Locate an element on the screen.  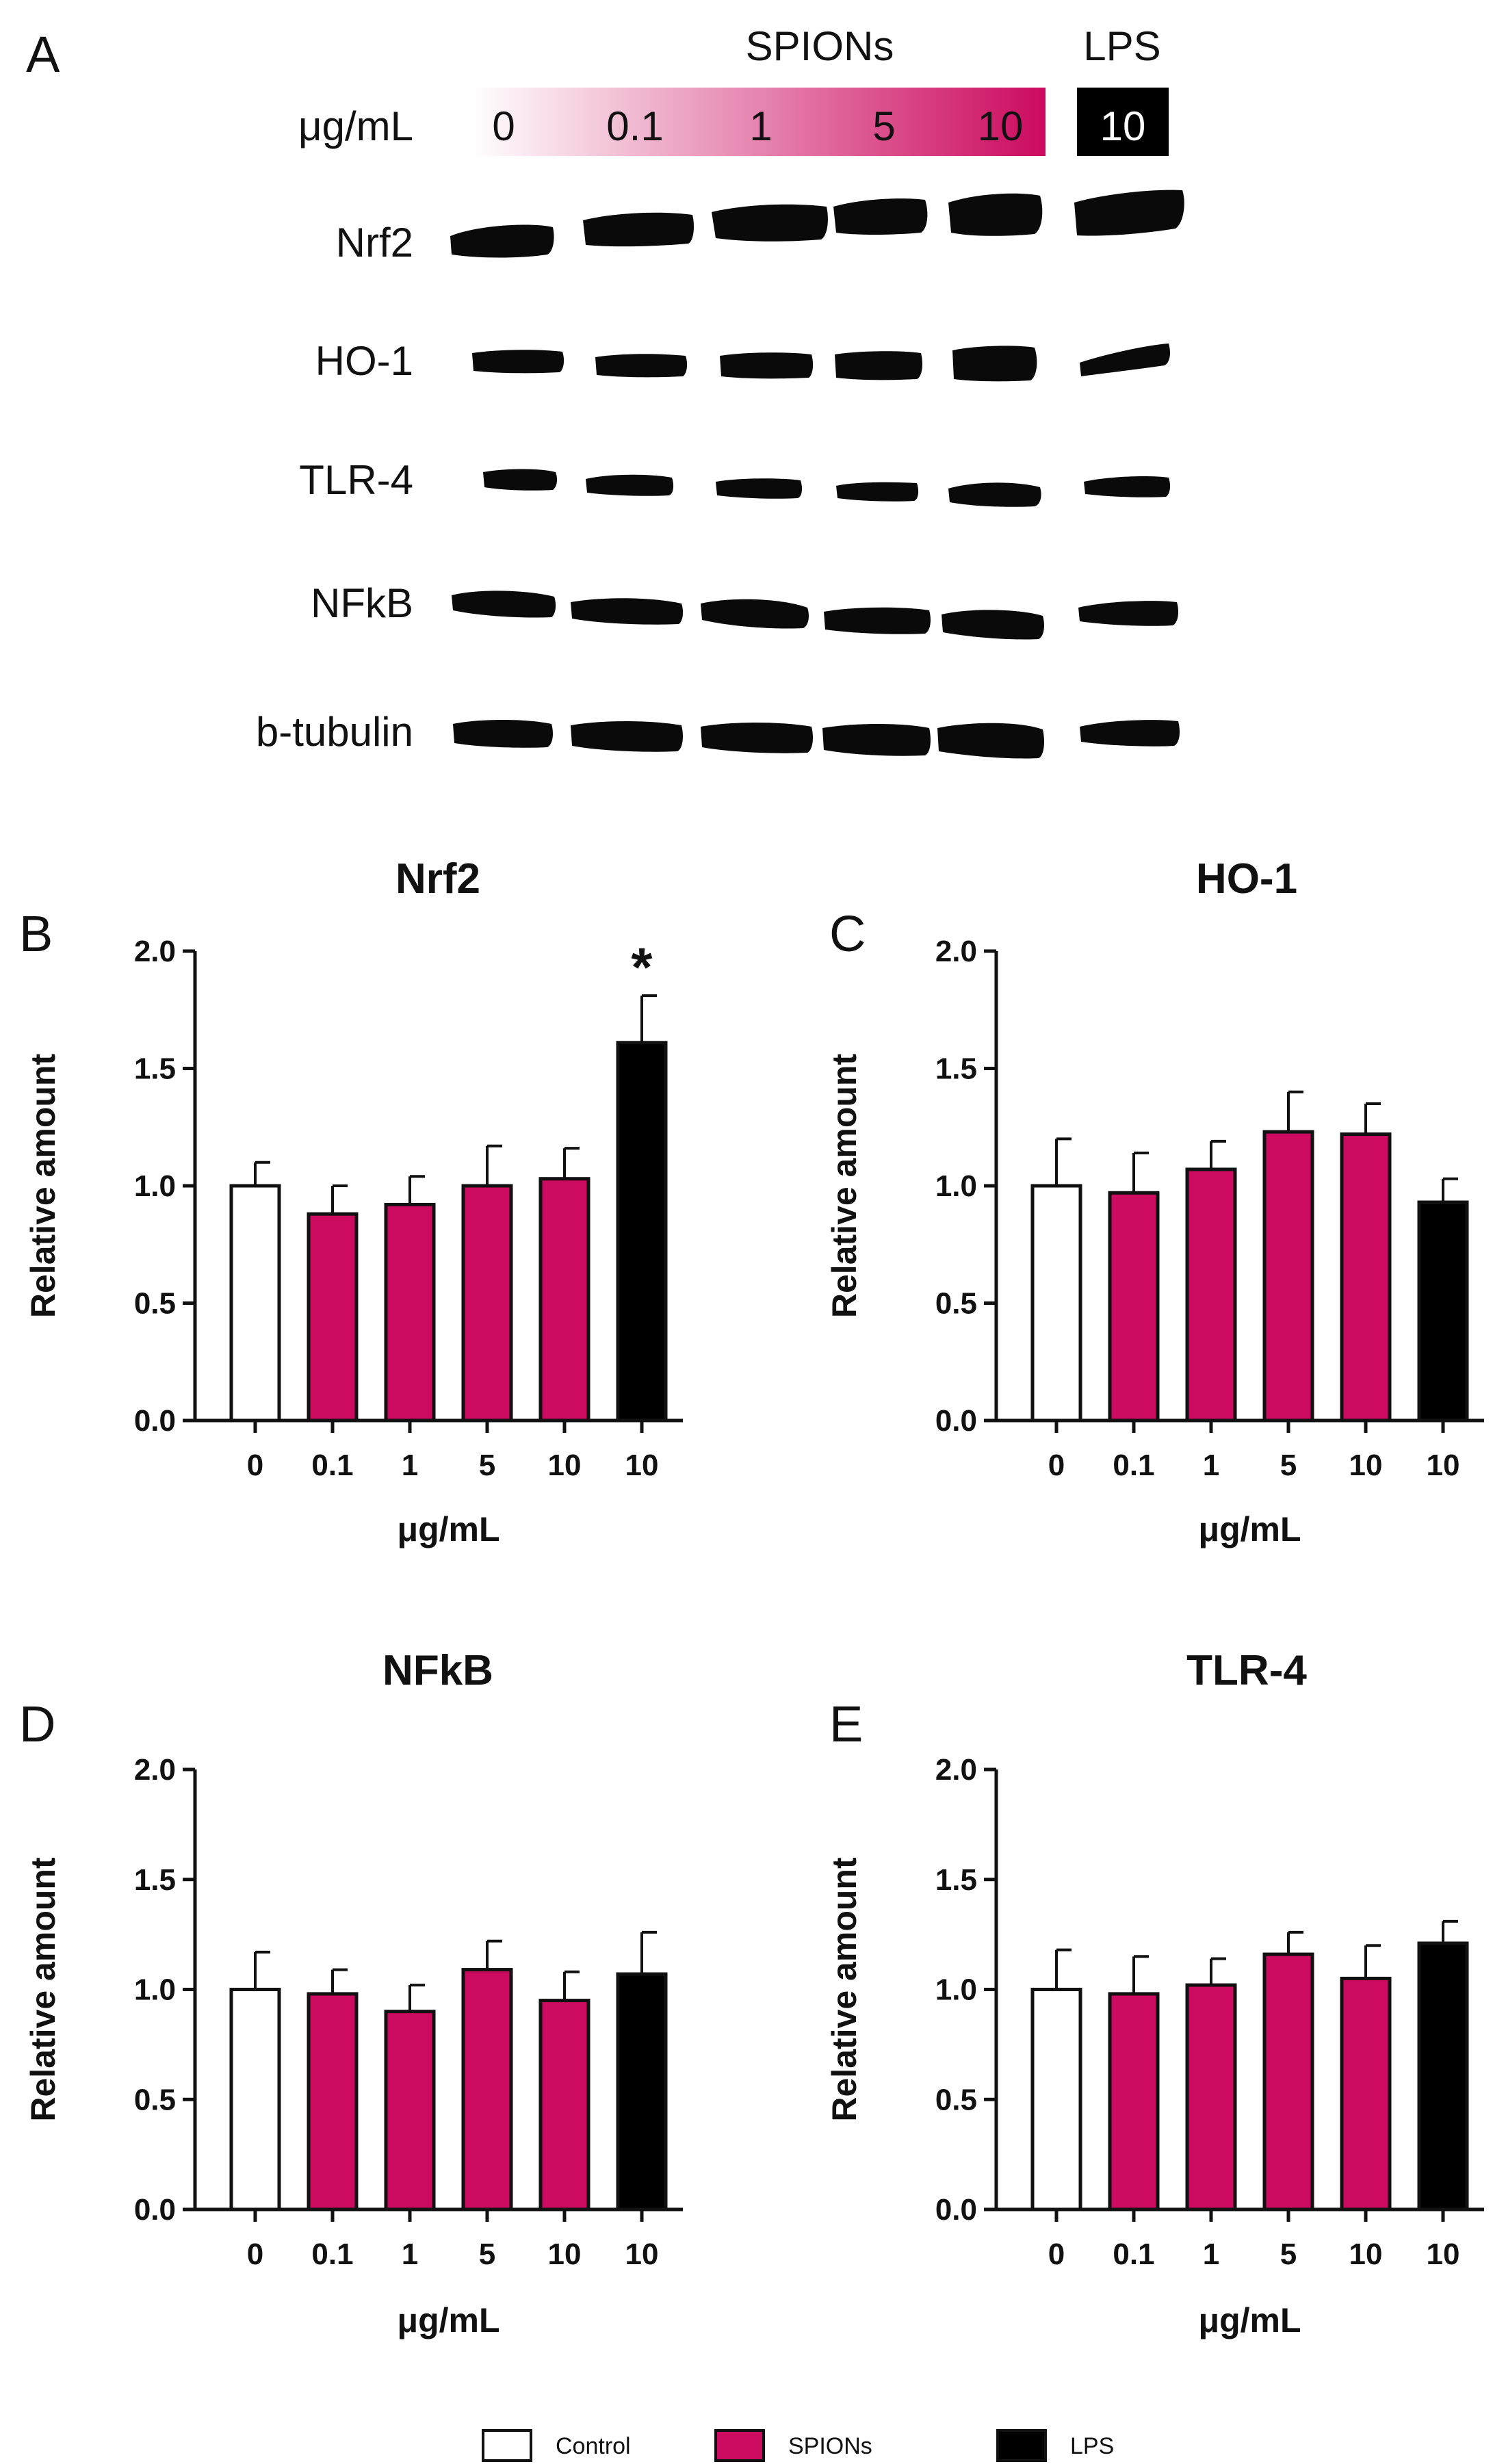
protein-label-tlr-4: TLR-4 is located at coordinates (356, 480).